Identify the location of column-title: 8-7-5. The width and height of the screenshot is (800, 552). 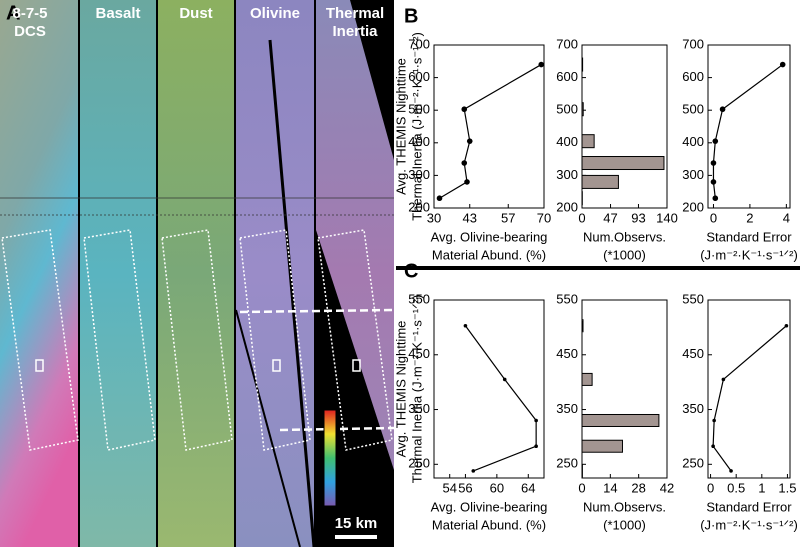
(29, 13).